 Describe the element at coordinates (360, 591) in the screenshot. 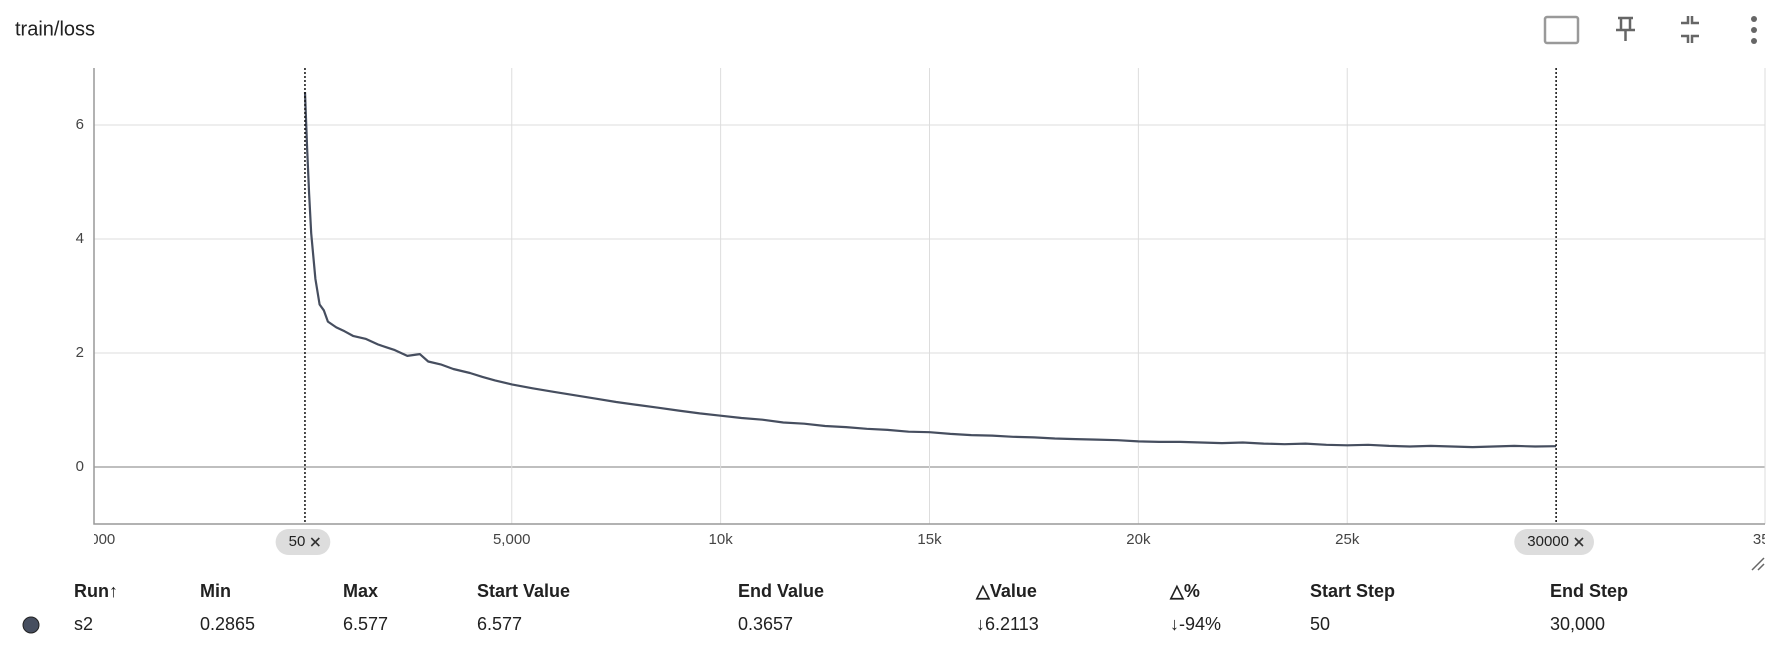

I see `column-header: Max` at that location.